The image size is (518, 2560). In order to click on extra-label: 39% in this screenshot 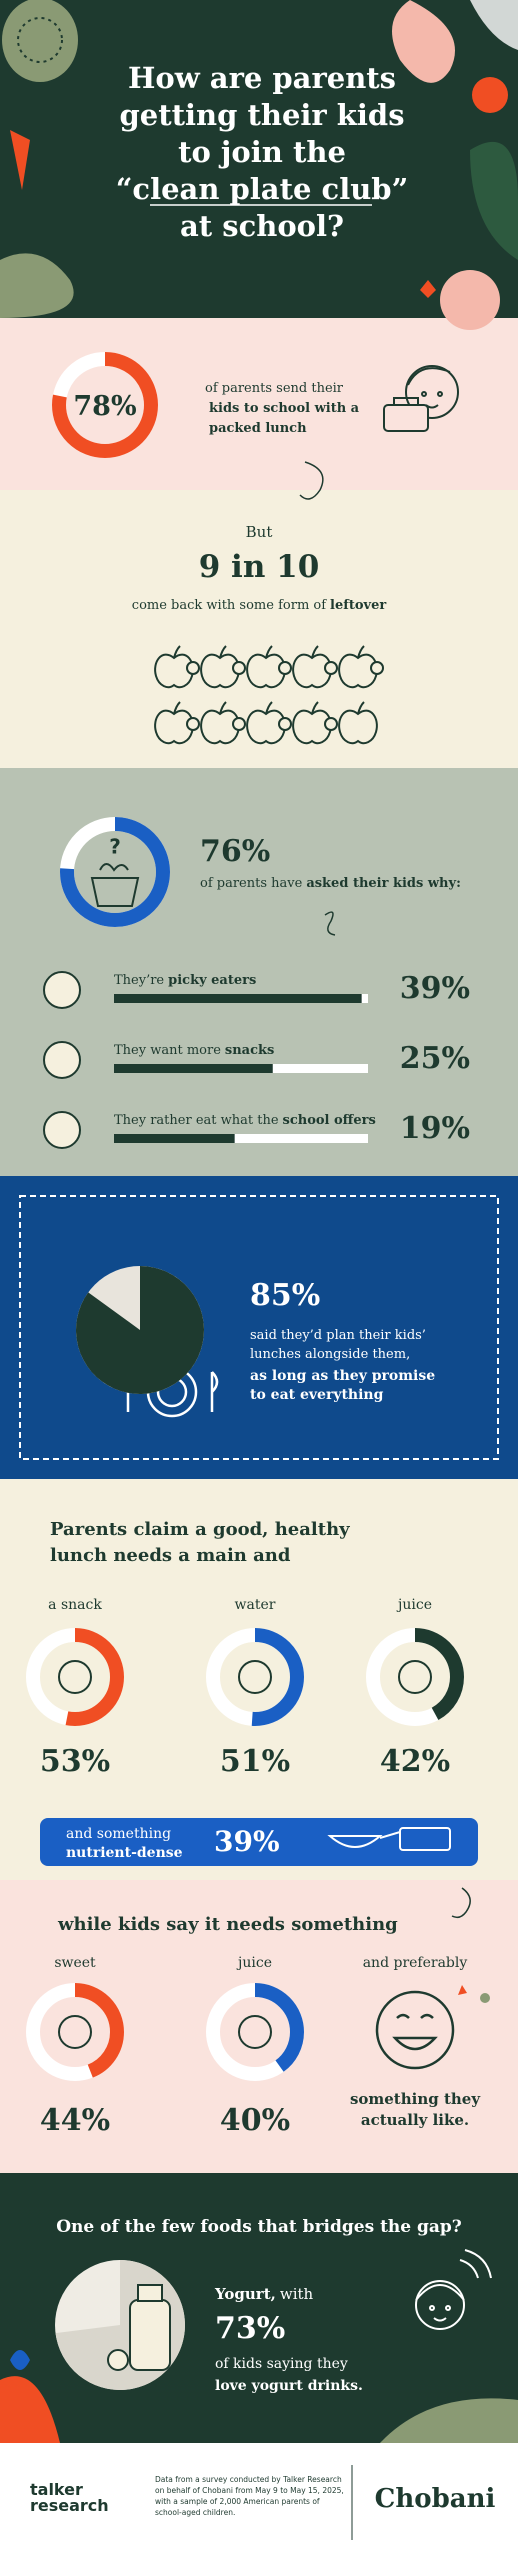, I will do `click(247, 1841)`.